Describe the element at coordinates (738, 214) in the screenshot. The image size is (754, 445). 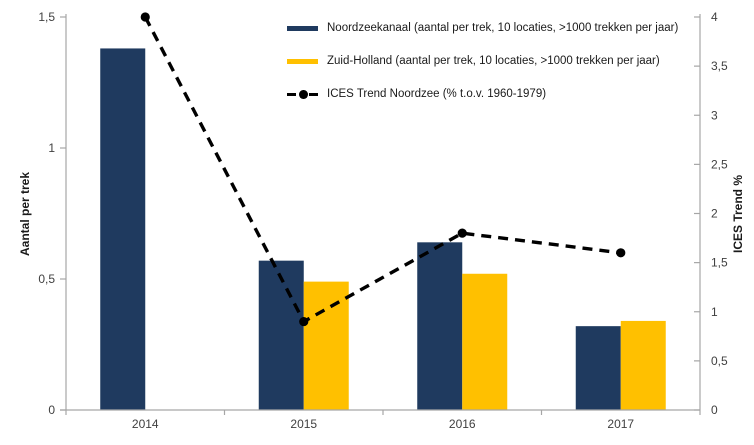
I see `right-axis-title: ICES Trend %` at that location.